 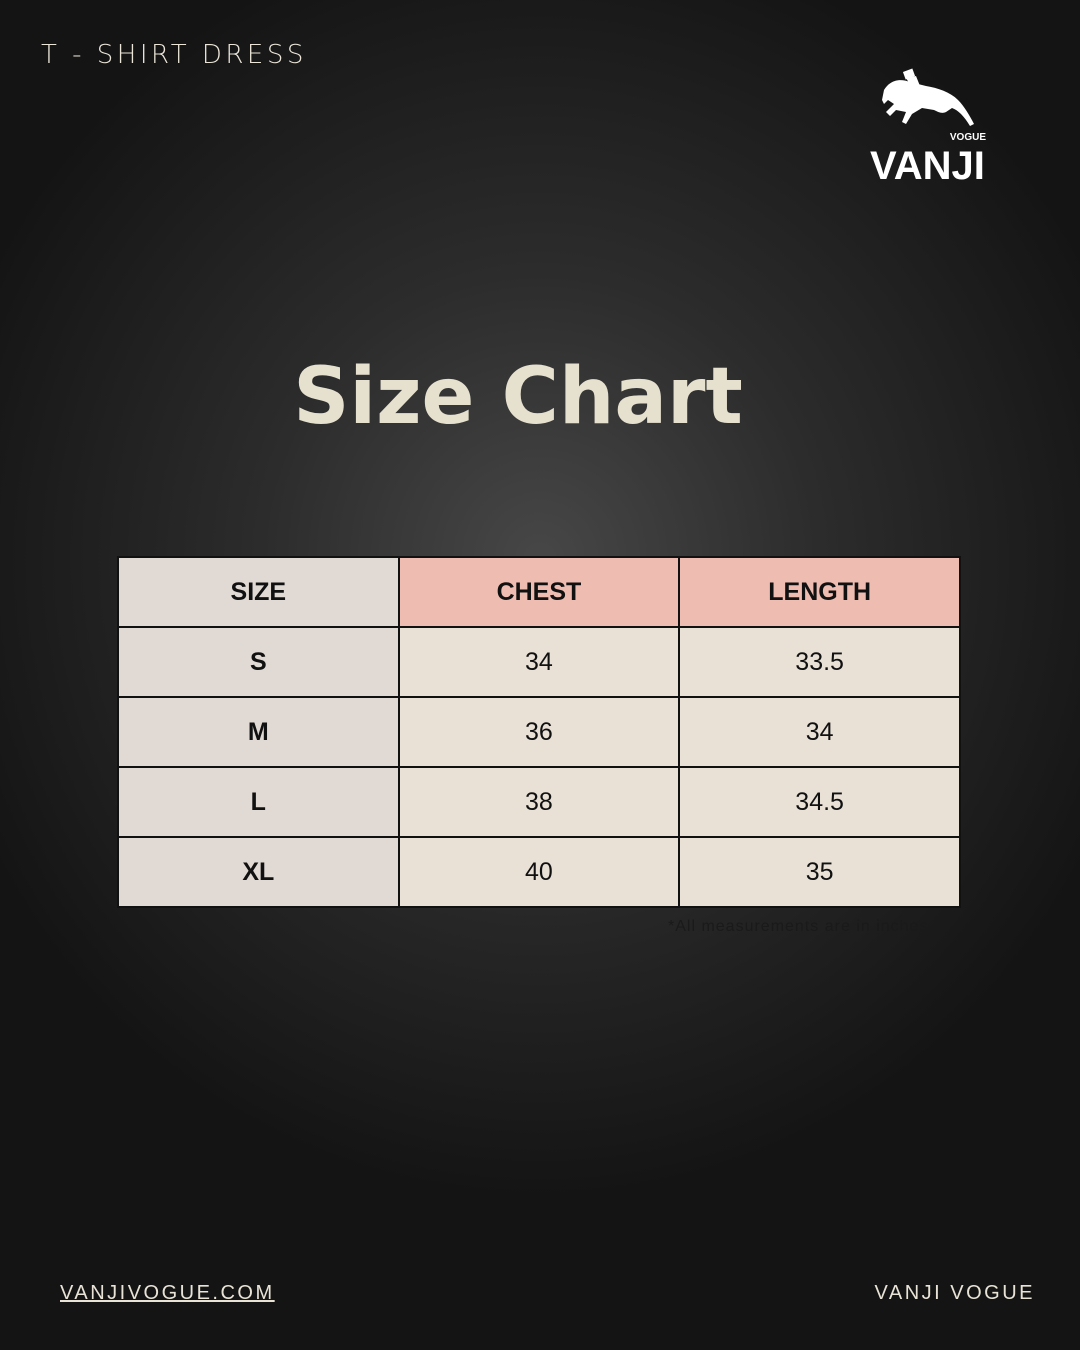 What do you see at coordinates (258, 732) in the screenshot?
I see `size-cell: M` at bounding box center [258, 732].